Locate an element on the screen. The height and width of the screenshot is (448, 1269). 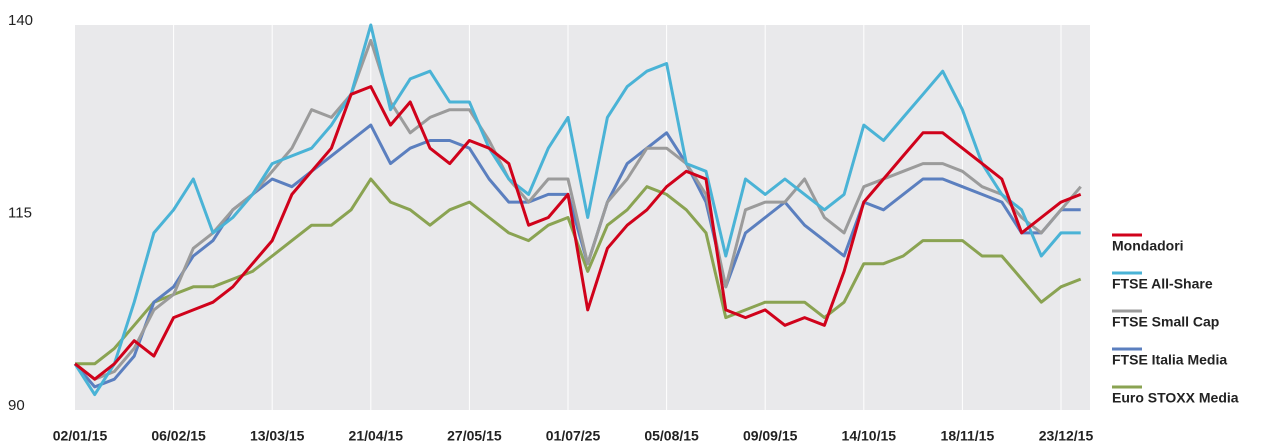
y-tick-label: 90 is located at coordinates (16, 405).